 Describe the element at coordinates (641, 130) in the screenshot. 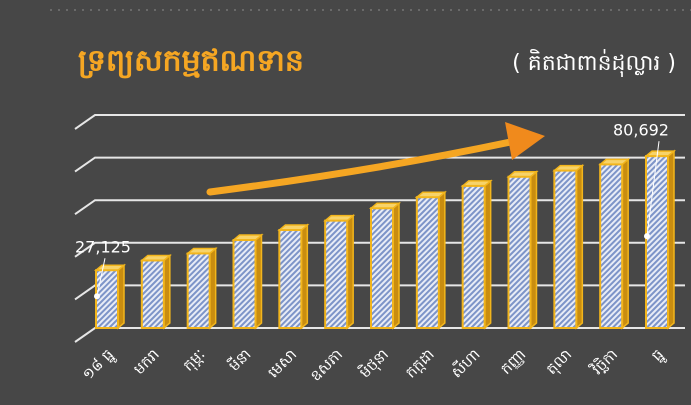

I see `data-label: 80,692` at that location.